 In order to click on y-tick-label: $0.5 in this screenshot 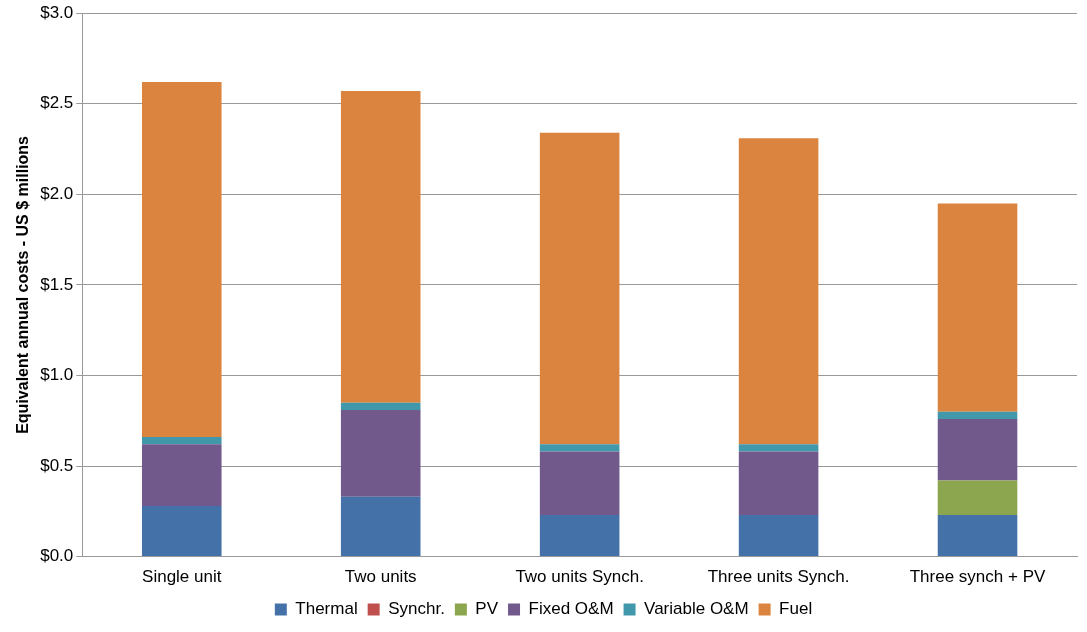, I will do `click(57, 465)`.